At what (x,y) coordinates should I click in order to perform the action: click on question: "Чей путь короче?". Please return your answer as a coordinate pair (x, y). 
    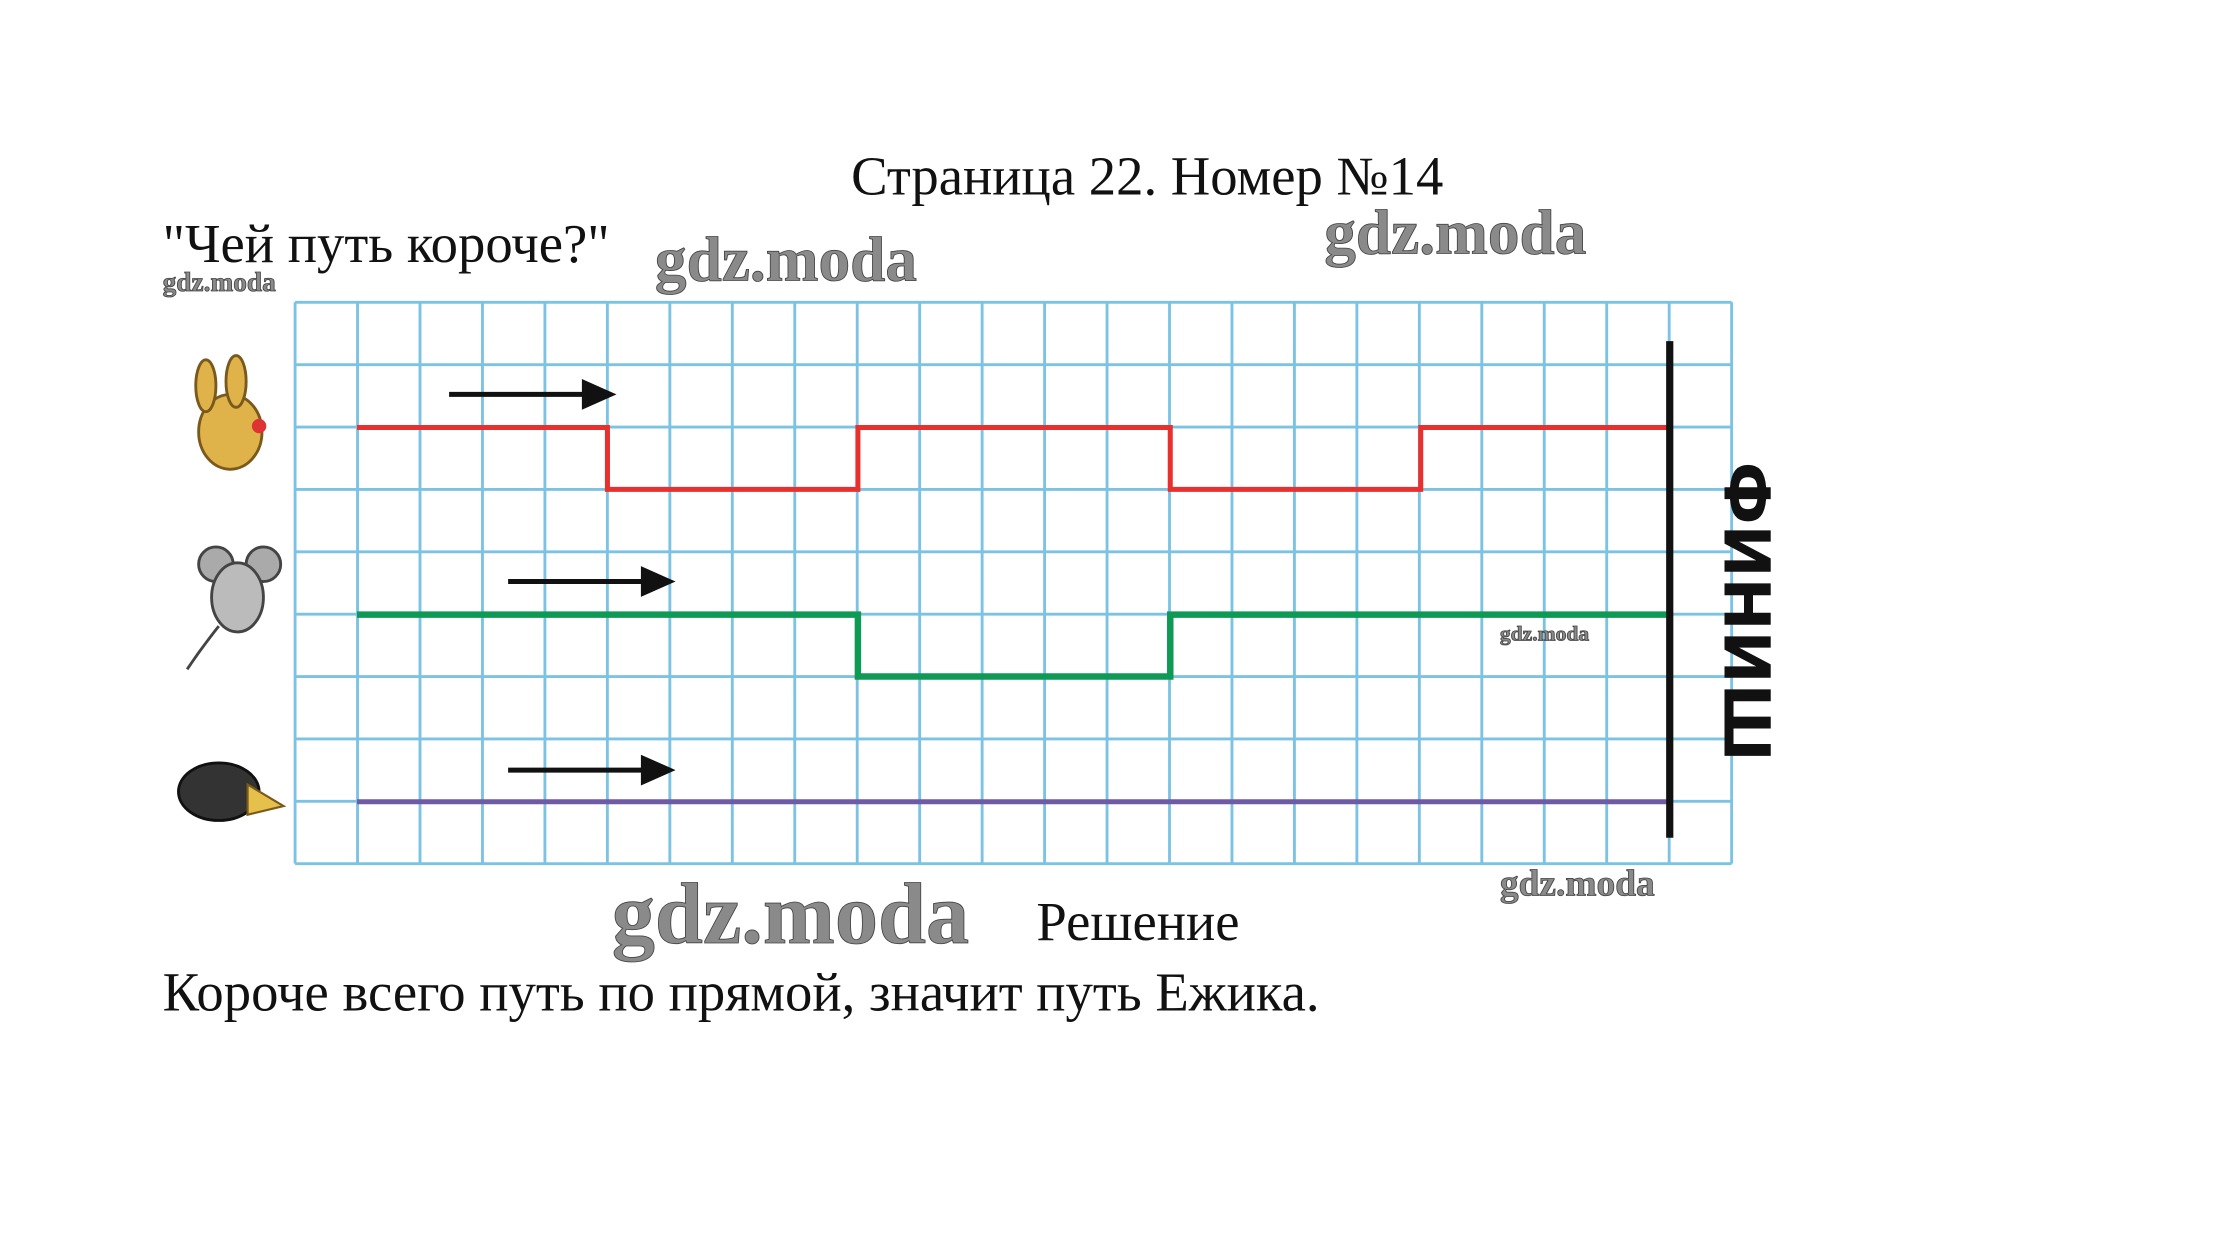
    Looking at the image, I should click on (386, 243).